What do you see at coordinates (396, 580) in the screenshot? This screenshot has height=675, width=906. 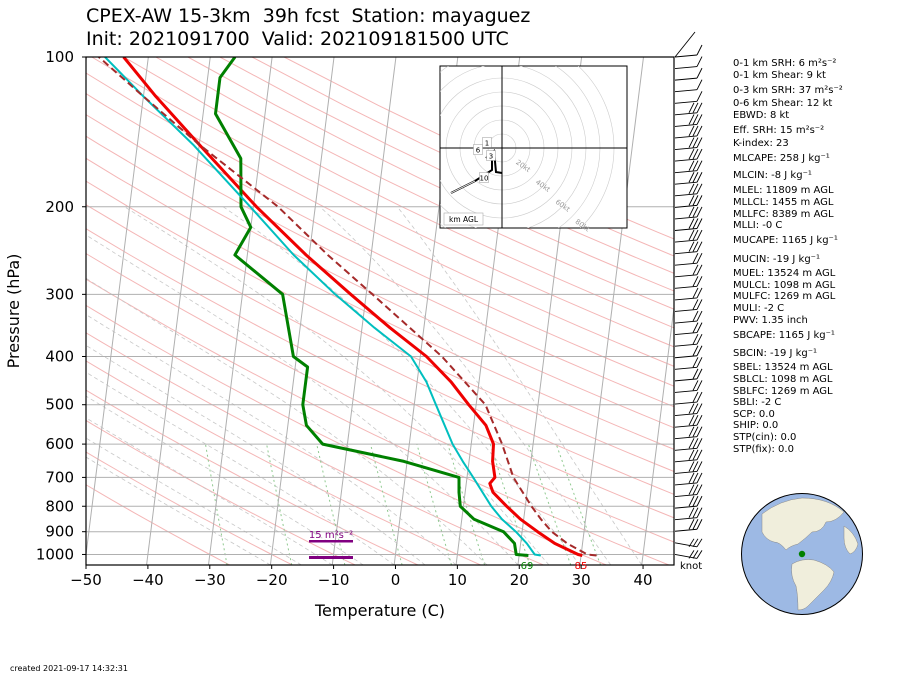 I see `x-tick-label: 0` at bounding box center [396, 580].